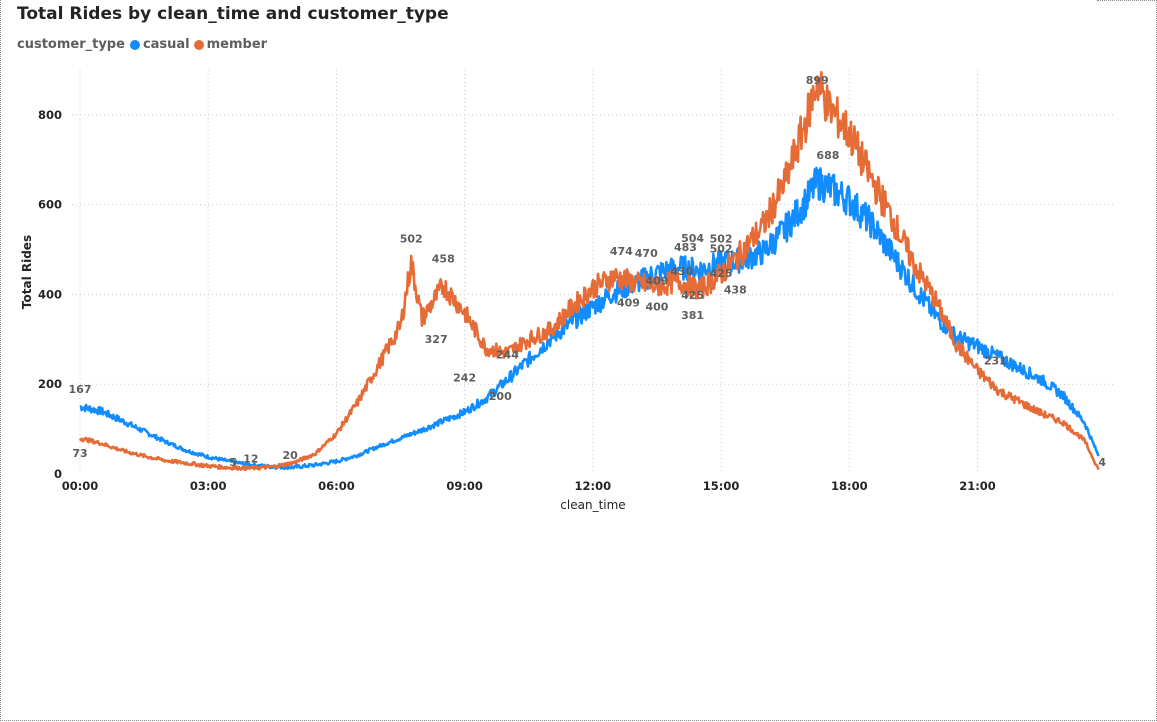 This screenshot has width=1157, height=722. What do you see at coordinates (593, 486) in the screenshot?
I see `x-tick-label: 12:00` at bounding box center [593, 486].